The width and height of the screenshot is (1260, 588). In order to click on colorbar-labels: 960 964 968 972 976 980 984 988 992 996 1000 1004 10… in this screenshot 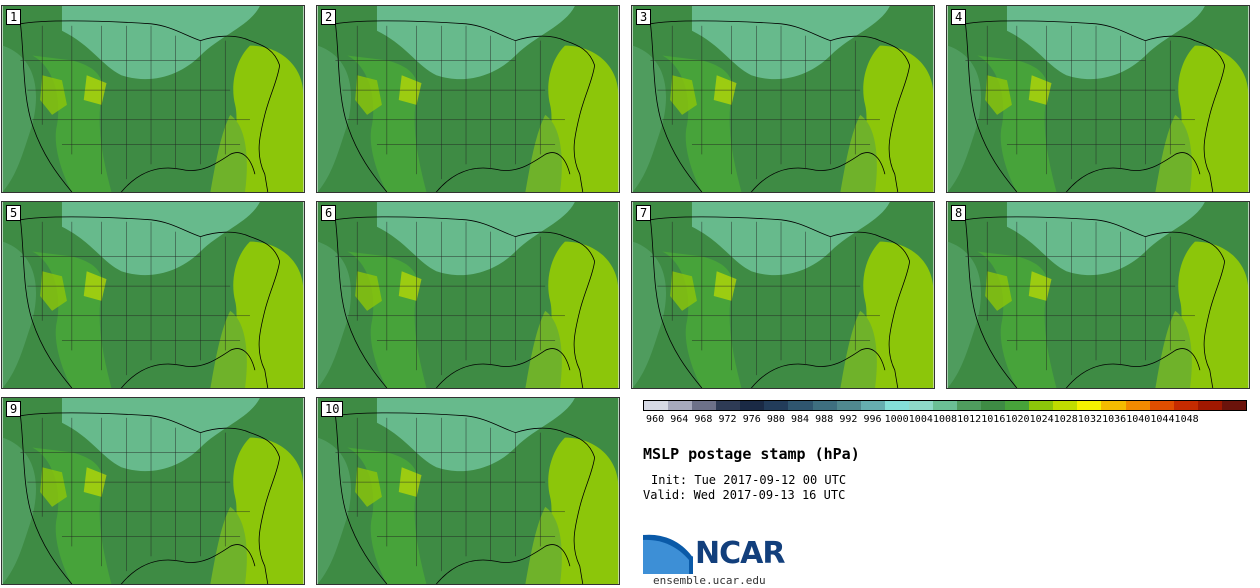, I will do `click(945, 421)`.